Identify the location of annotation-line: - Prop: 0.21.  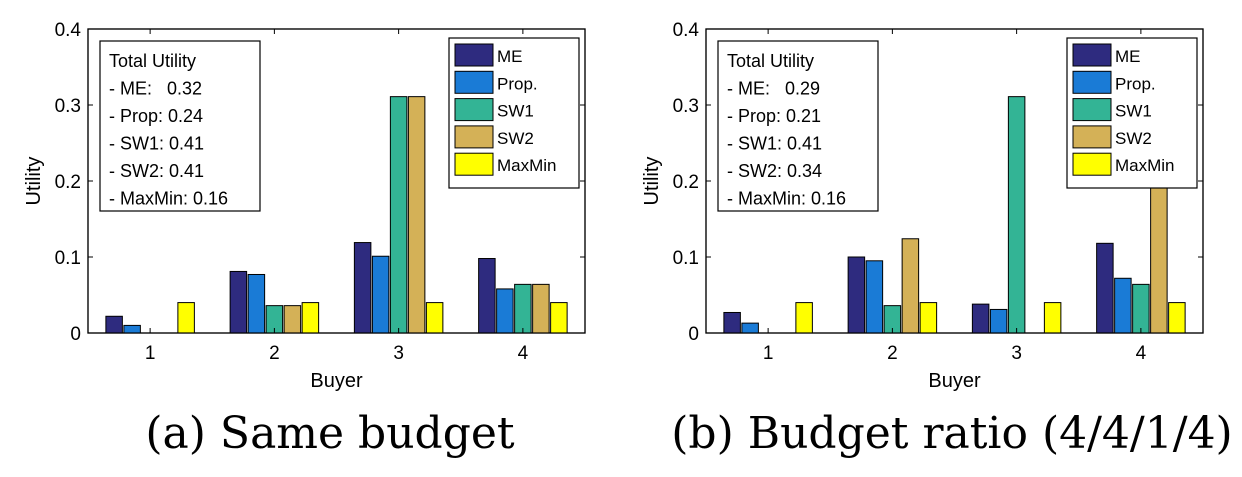
(774, 116).